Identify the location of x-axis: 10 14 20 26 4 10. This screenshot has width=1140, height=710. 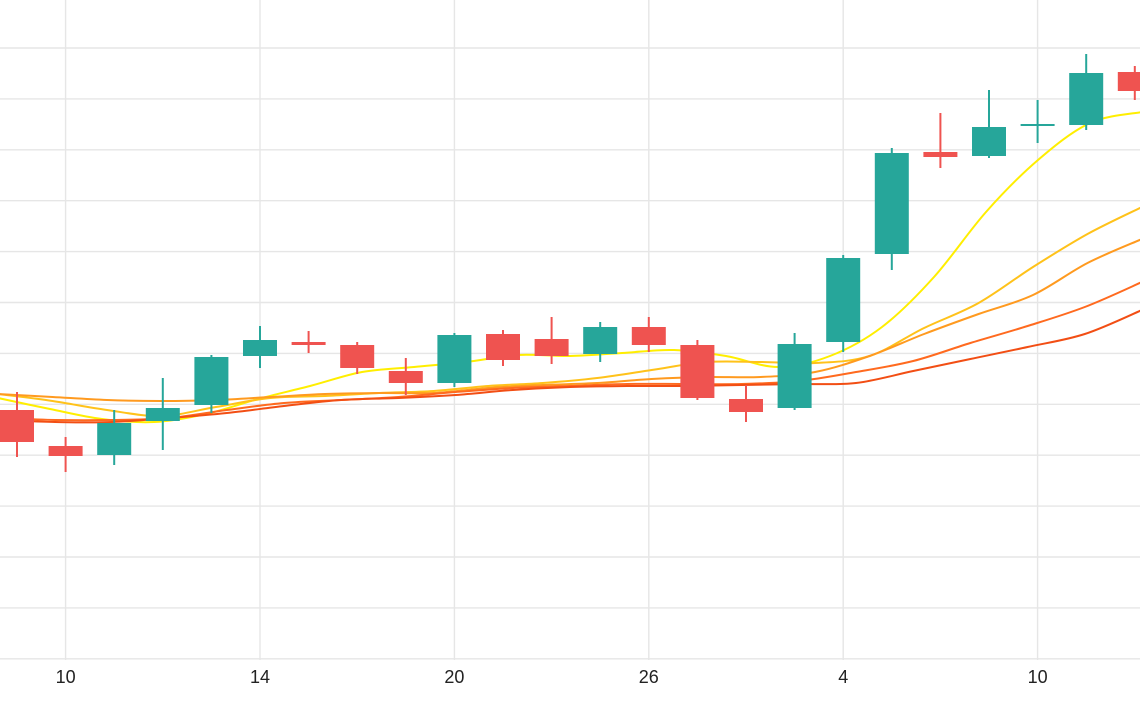
(552, 677).